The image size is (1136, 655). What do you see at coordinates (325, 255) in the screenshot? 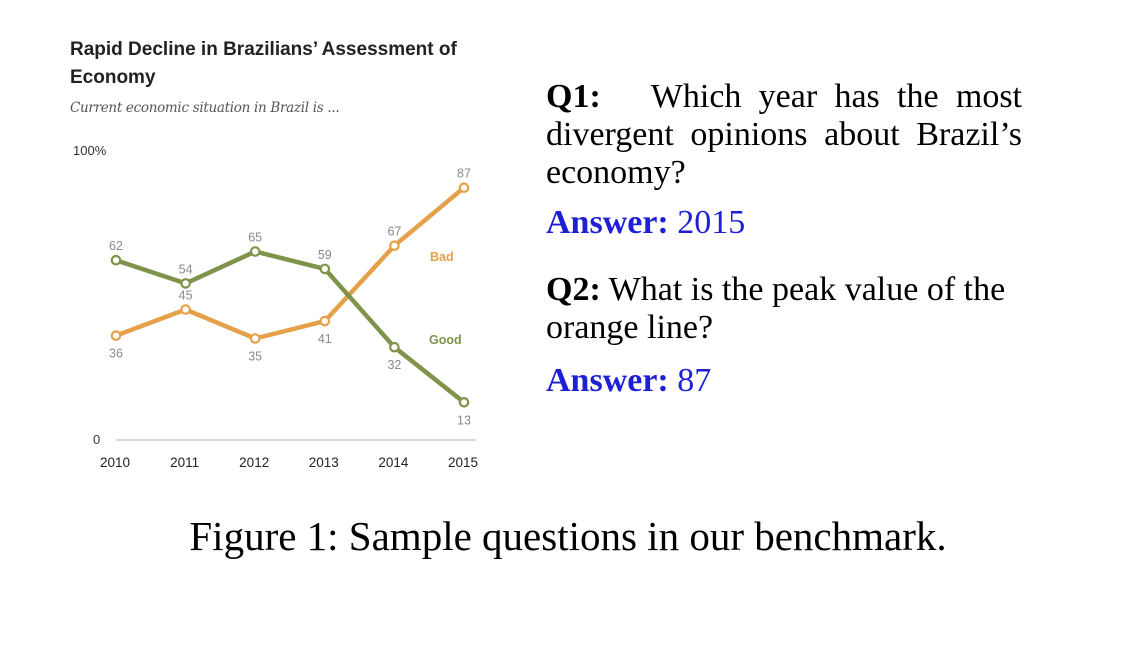
I see `data-label-good: 59` at bounding box center [325, 255].